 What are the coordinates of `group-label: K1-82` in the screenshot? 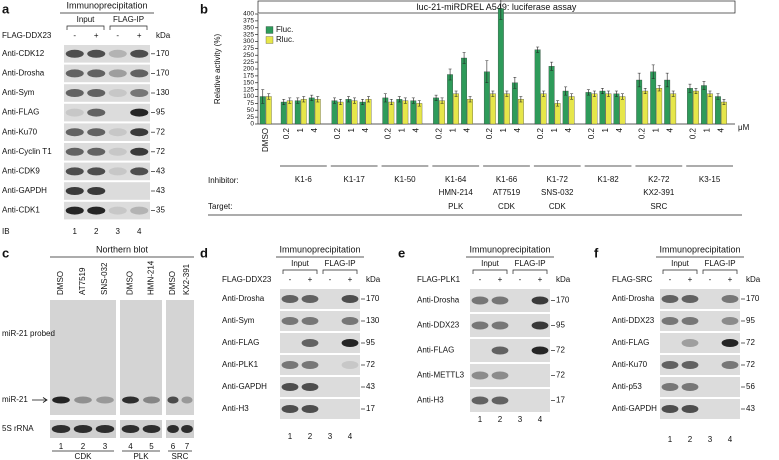 It's located at (608, 179).